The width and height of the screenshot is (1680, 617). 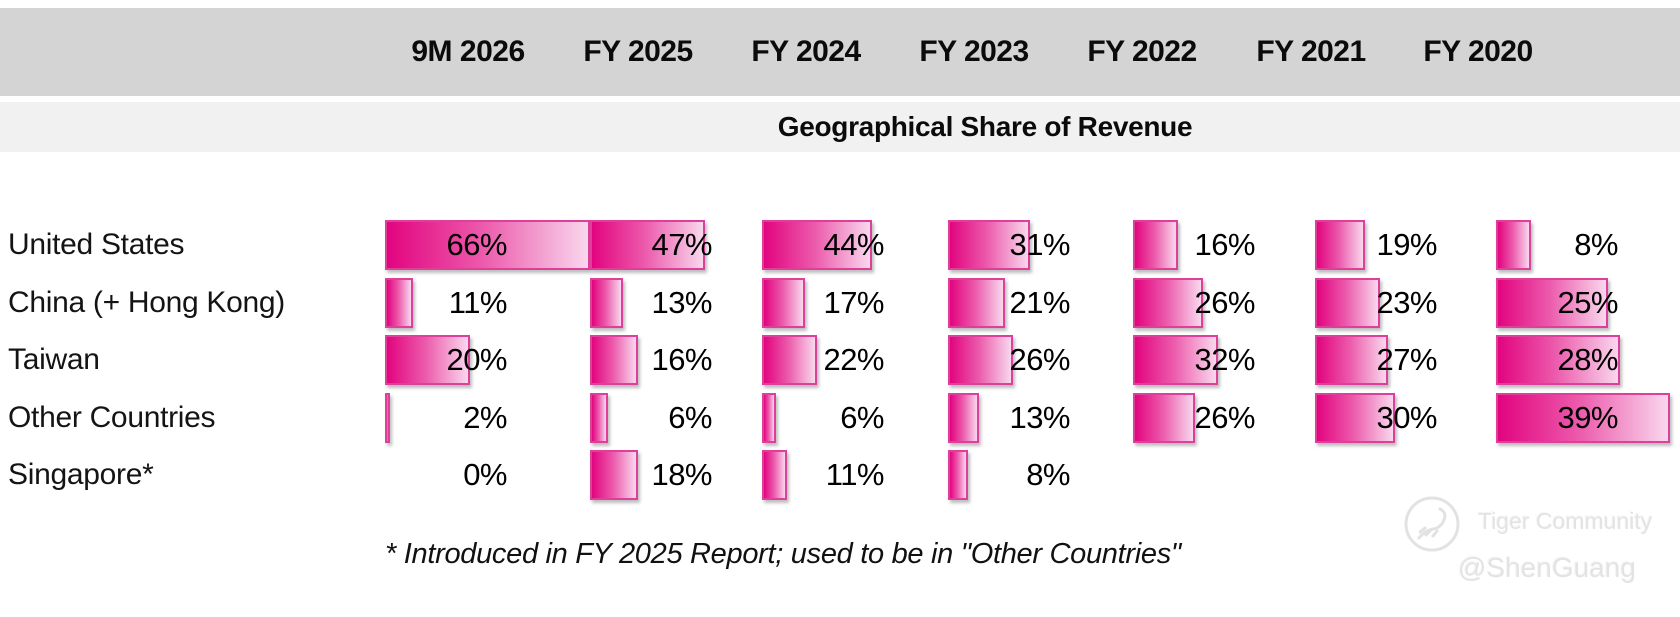 What do you see at coordinates (806, 51) in the screenshot?
I see `period-header-fy2024: FY 2024` at bounding box center [806, 51].